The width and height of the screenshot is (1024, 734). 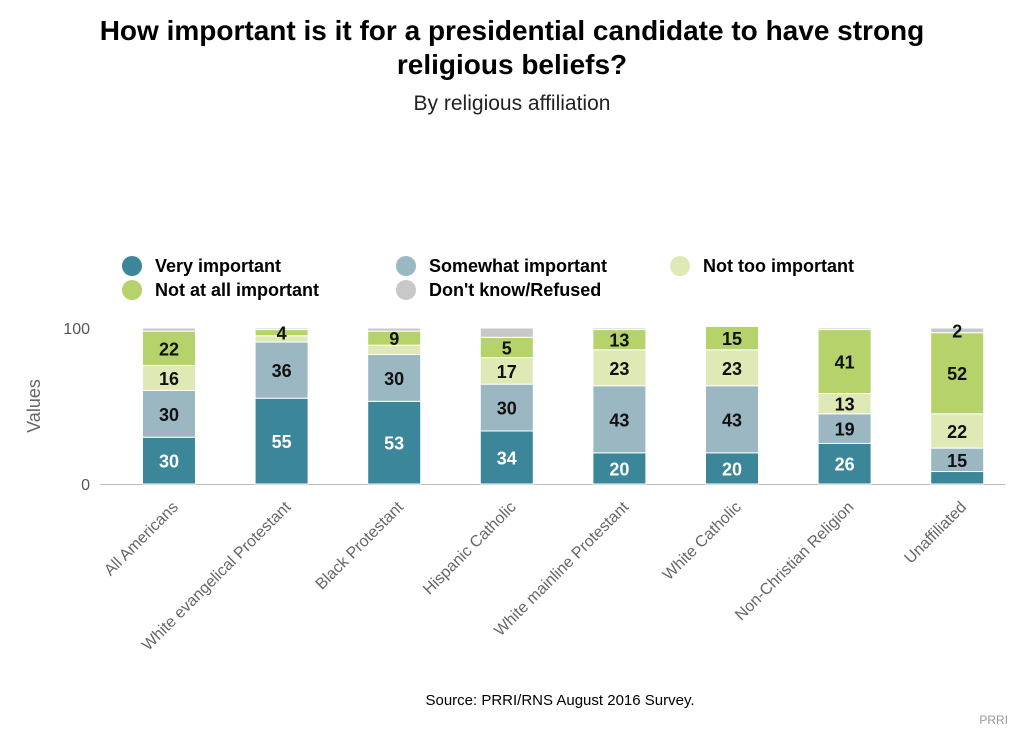 What do you see at coordinates (141, 539) in the screenshot?
I see `x-tick-label: All Americans` at bounding box center [141, 539].